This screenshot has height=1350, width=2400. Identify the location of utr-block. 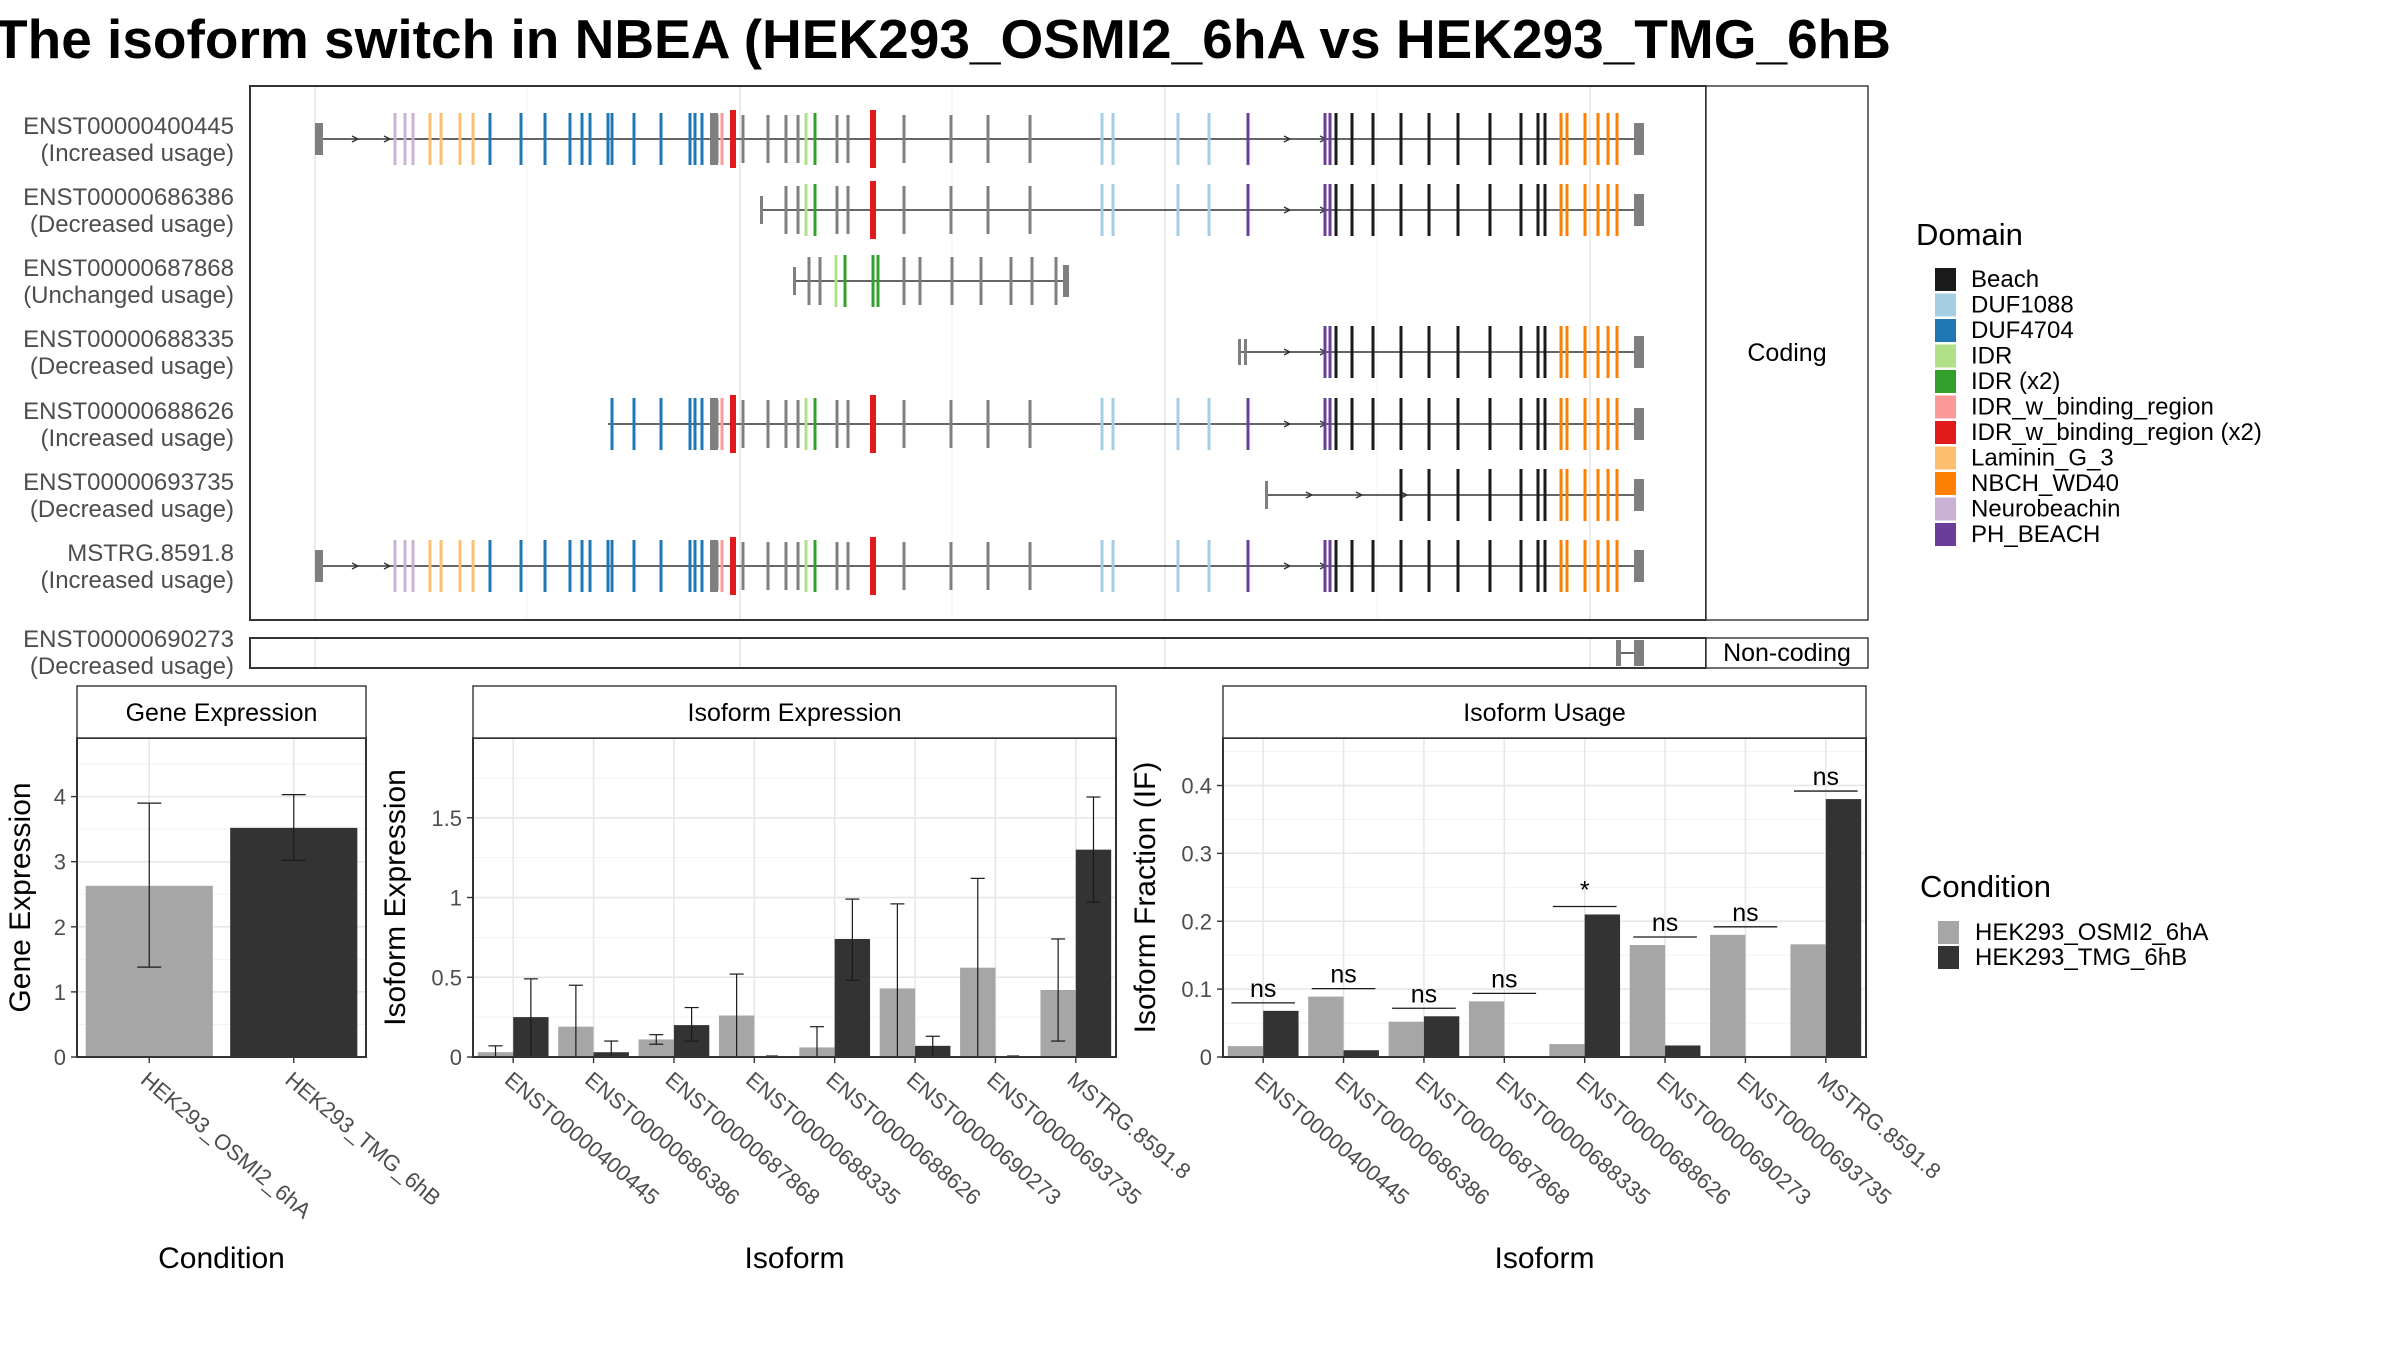
(714, 566).